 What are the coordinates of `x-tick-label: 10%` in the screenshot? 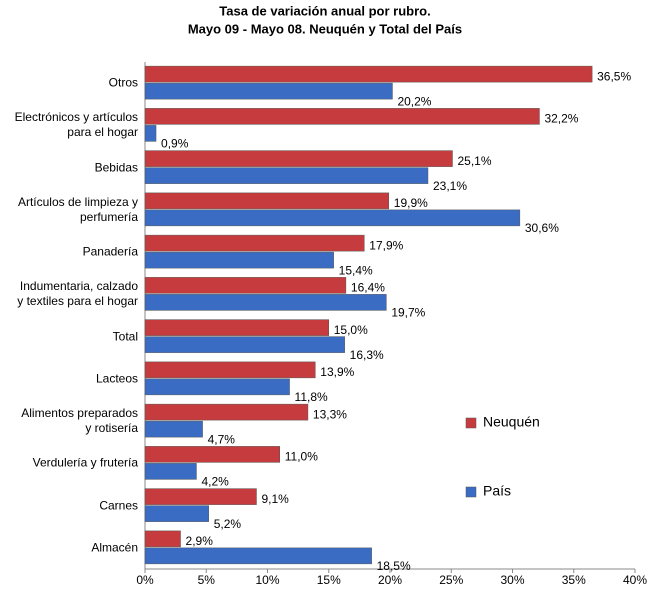 It's located at (267, 580).